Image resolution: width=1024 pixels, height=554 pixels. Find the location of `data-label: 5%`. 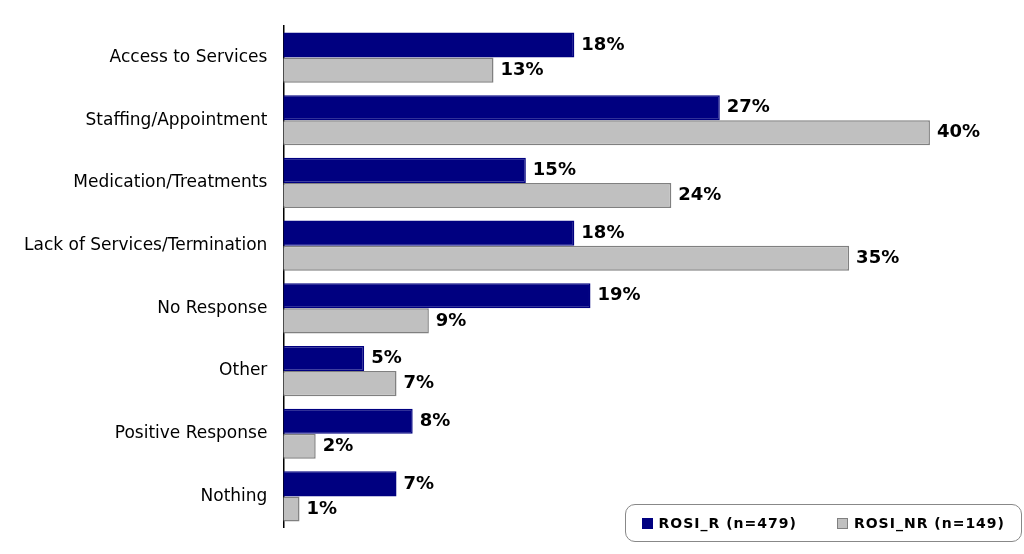

data-label: 5% is located at coordinates (386, 357).